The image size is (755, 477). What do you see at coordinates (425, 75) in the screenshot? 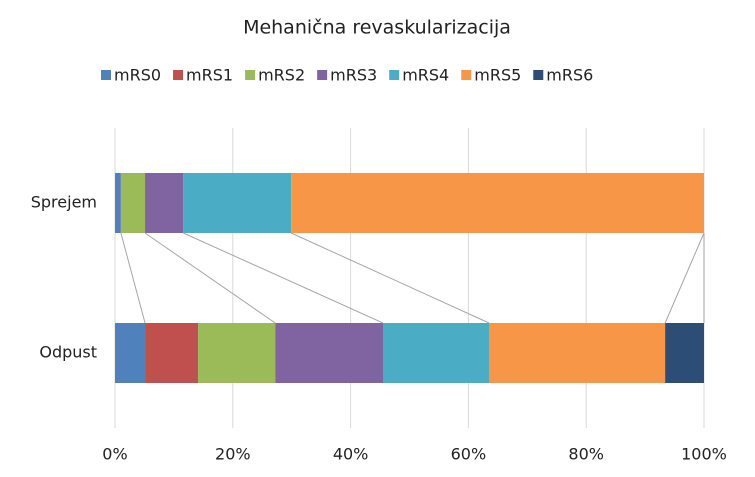
I see `legend-label: mRS4` at bounding box center [425, 75].